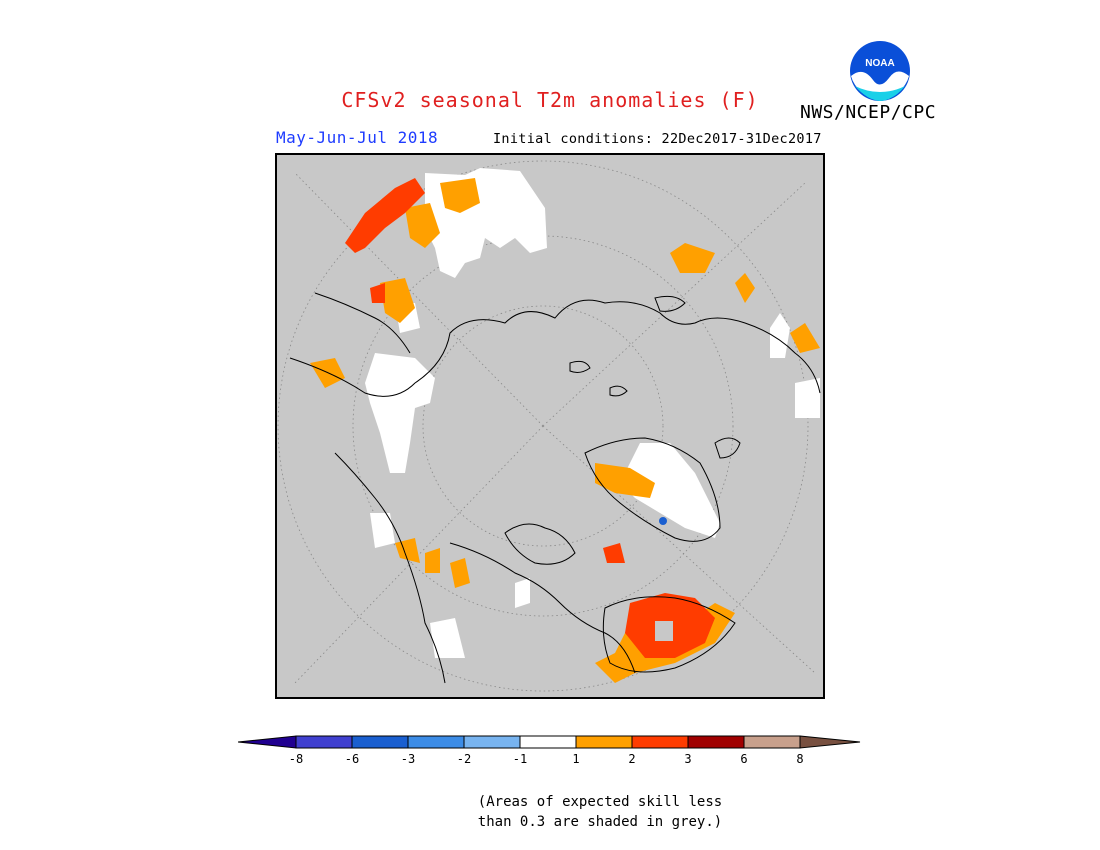 The width and height of the screenshot is (1100, 850). What do you see at coordinates (546, 759) in the screenshot?
I see `legend-labels: -8 -6 -3 -2 -1 1 2 3 6 8` at bounding box center [546, 759].